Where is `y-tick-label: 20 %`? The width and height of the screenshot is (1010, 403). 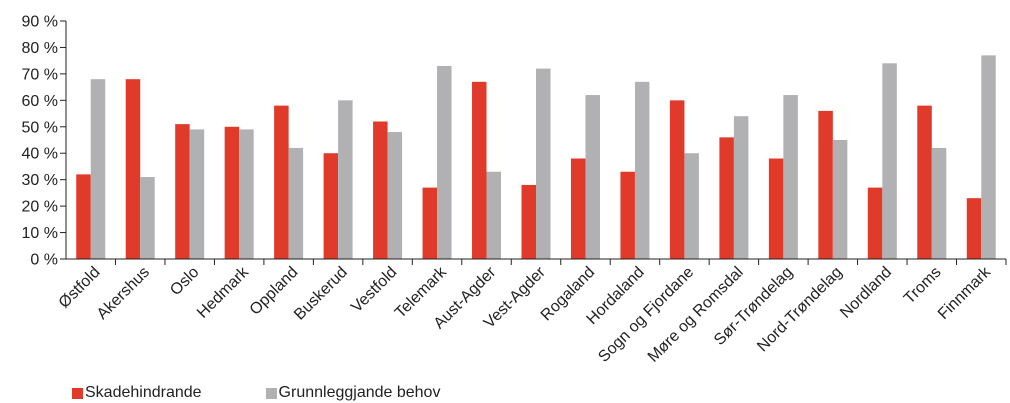 y-tick-label: 20 % is located at coordinates (40, 207).